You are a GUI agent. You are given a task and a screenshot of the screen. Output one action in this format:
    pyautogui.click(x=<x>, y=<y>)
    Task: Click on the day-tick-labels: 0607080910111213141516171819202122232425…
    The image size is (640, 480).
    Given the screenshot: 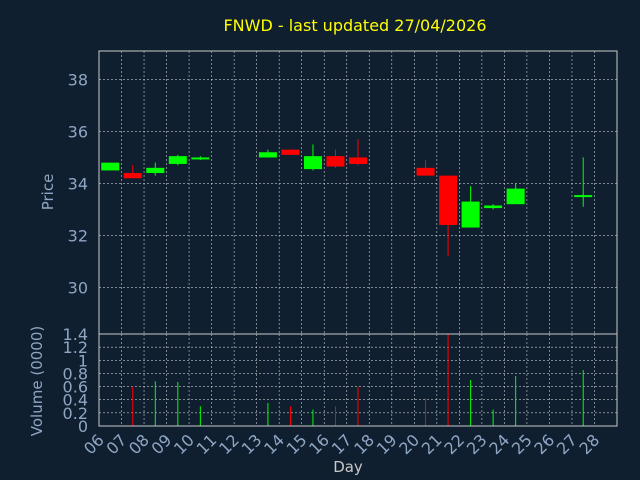 What is the action you would take?
    pyautogui.click(x=341, y=444)
    